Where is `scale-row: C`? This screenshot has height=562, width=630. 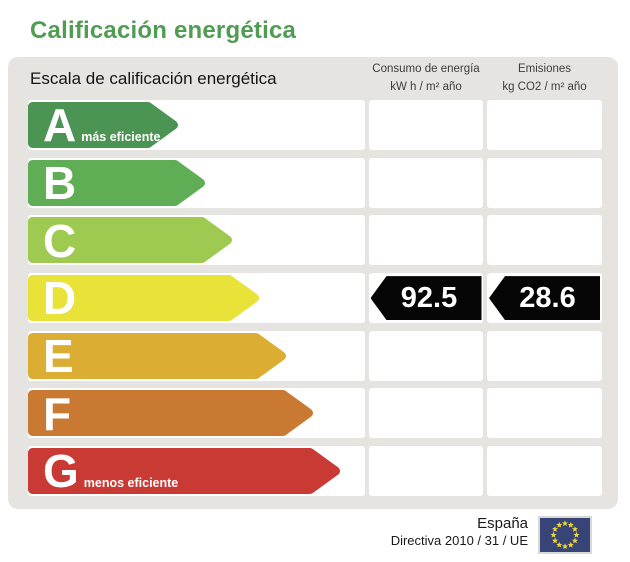 scale-row: C is located at coordinates (319, 240).